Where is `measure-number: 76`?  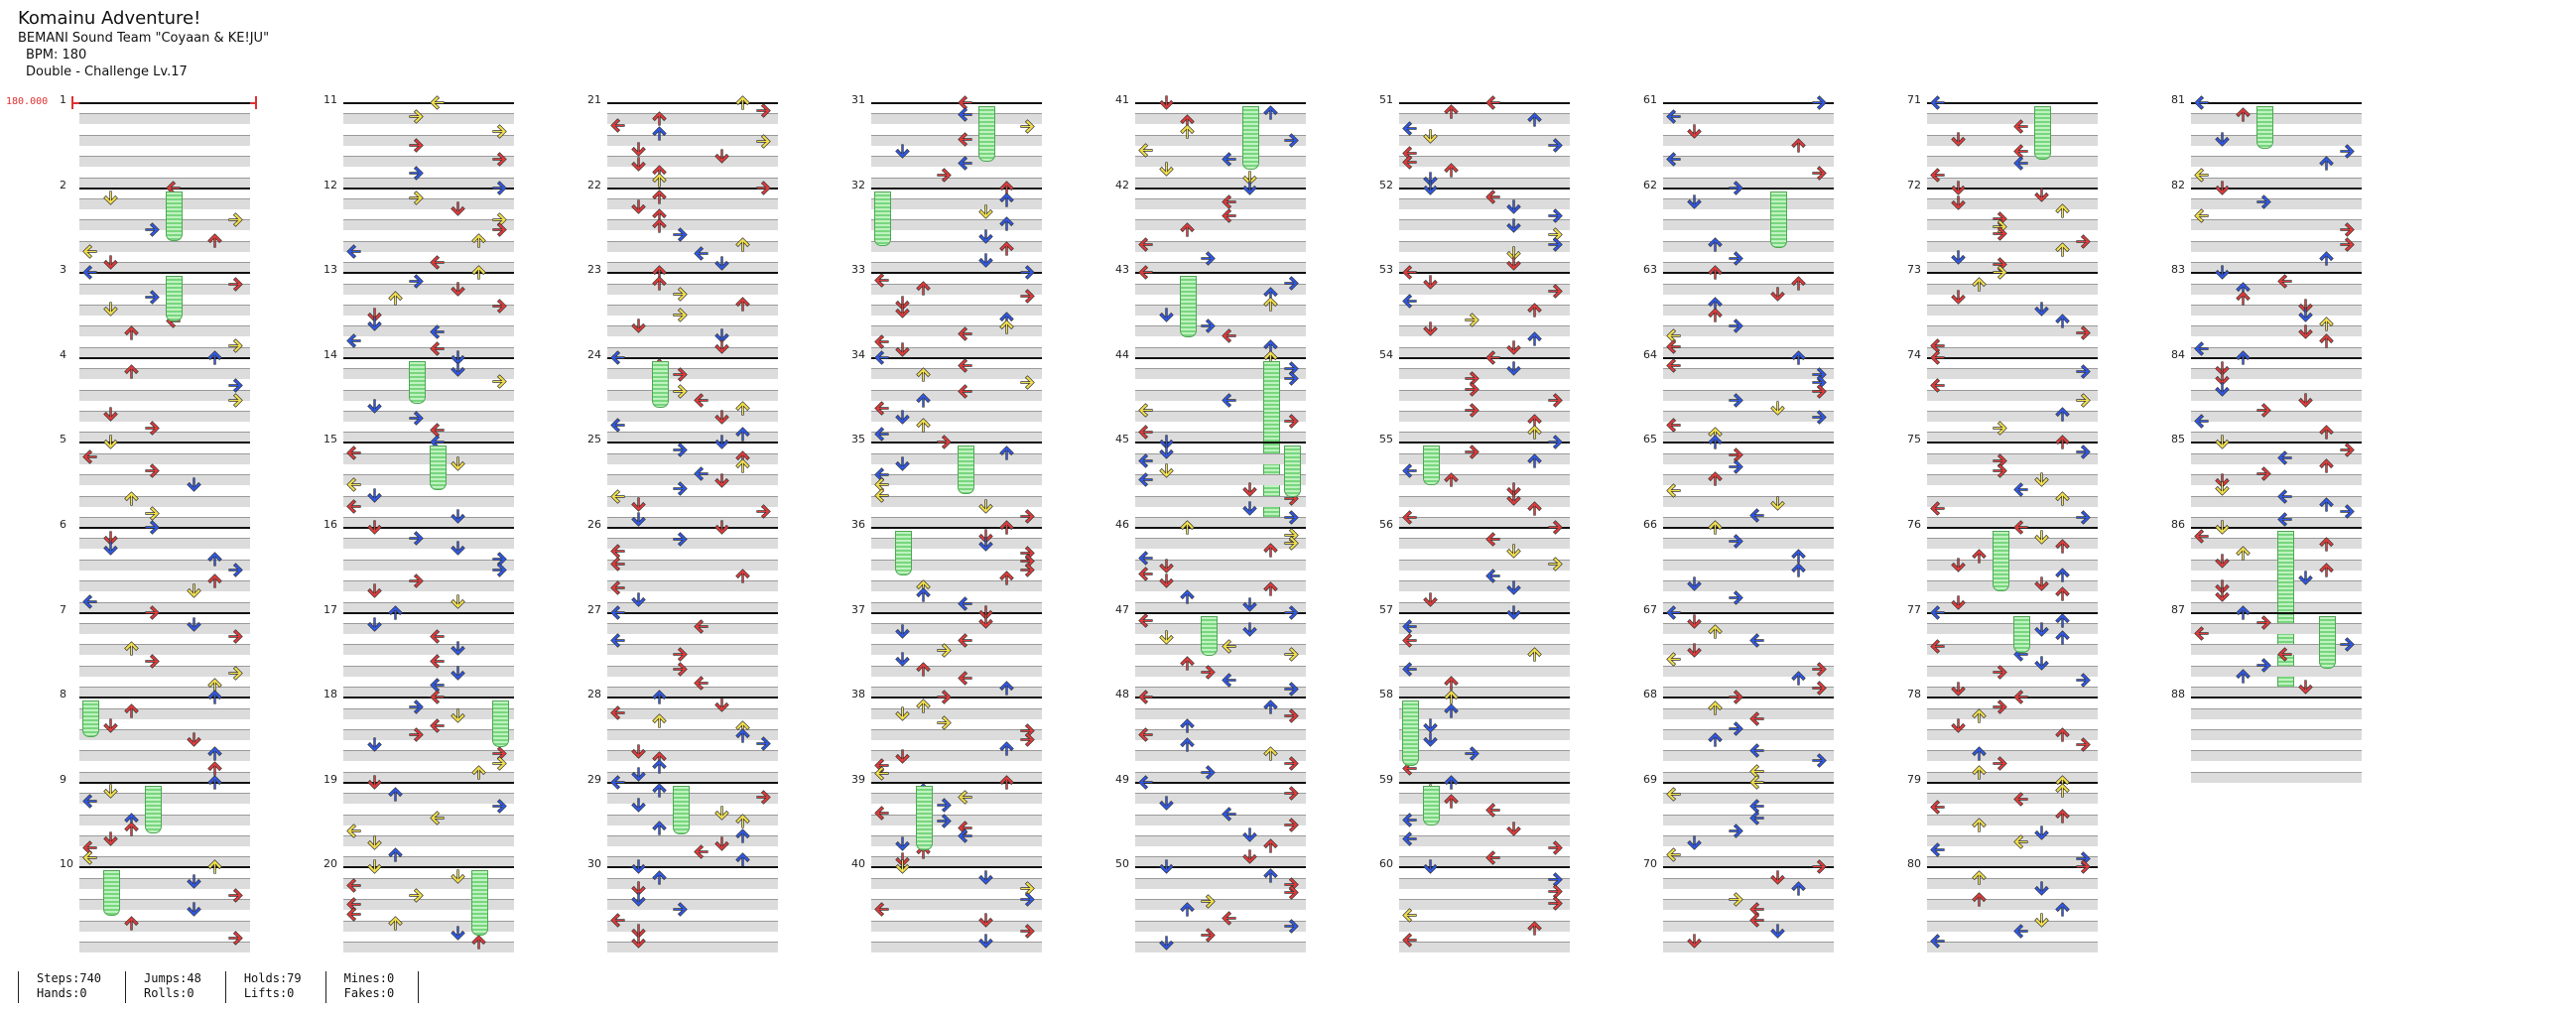 measure-number: 76 is located at coordinates (1914, 524).